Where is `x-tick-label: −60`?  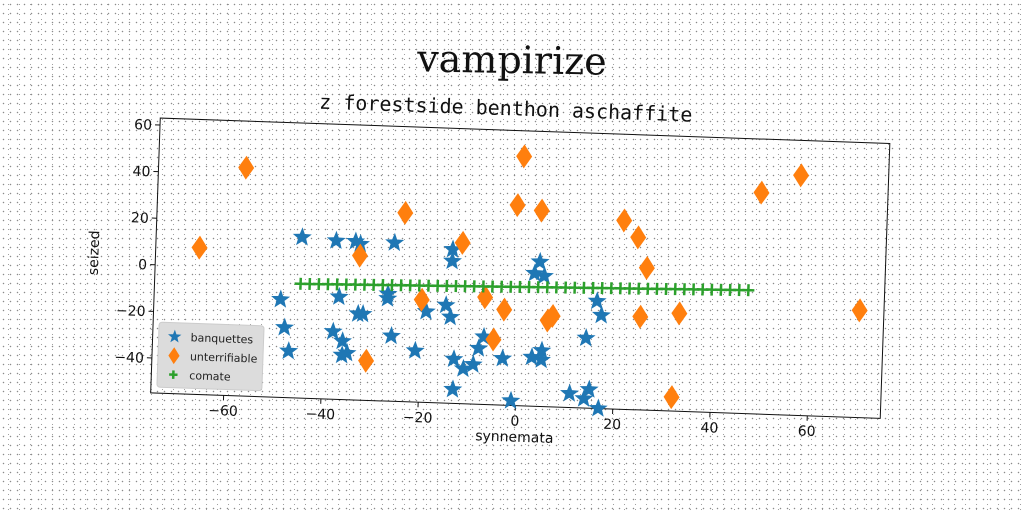
x-tick-label: −60 is located at coordinates (223, 411).